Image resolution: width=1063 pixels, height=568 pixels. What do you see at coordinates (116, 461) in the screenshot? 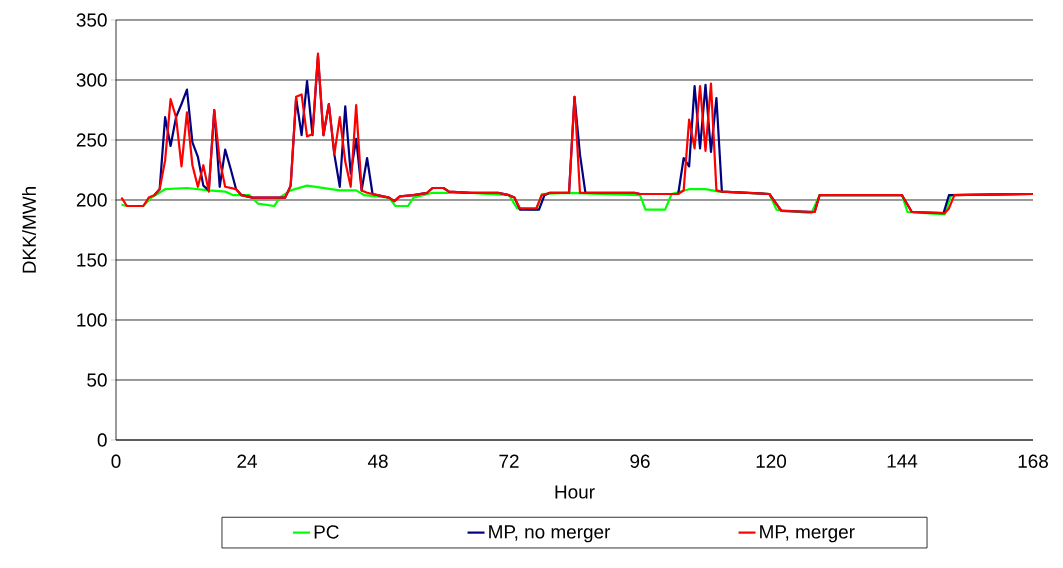
I see `x-tick-label: 0` at bounding box center [116, 461].